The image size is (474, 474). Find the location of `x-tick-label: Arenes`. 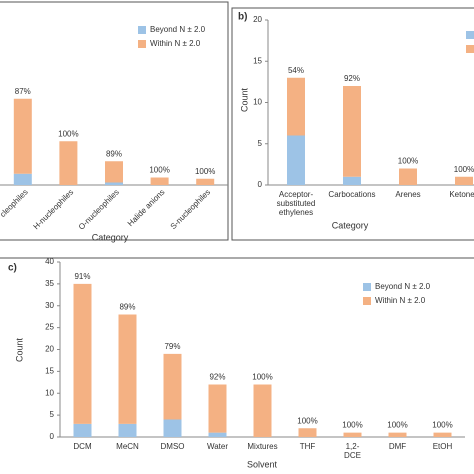

x-tick-label: Arenes is located at coordinates (407, 194).